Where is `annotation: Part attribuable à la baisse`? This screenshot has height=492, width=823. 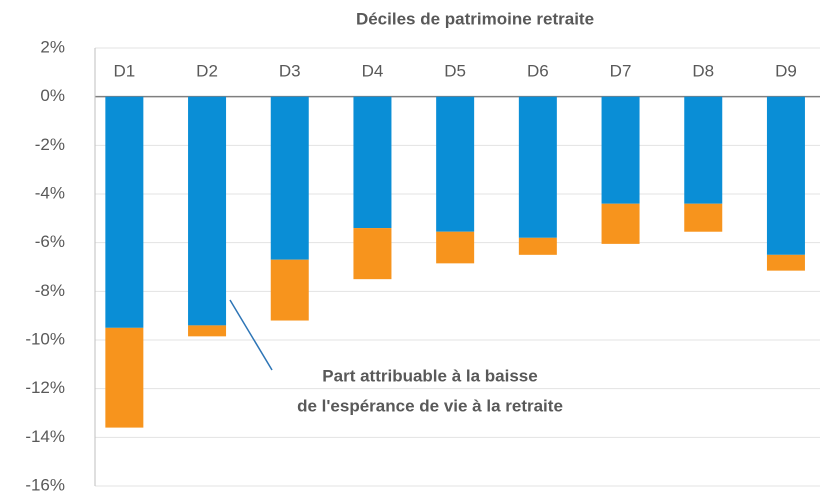
annotation: Part attribuable à la baisse is located at coordinates (429, 375).